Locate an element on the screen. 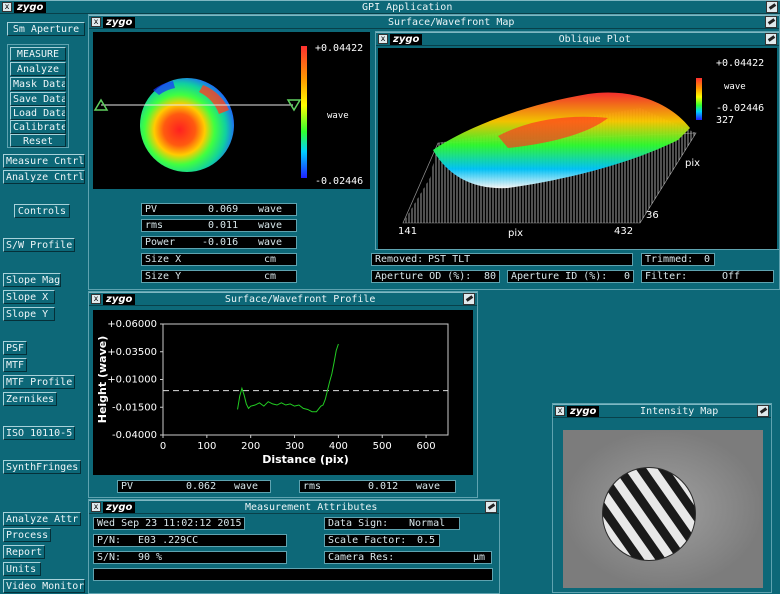 This screenshot has height=594, width=780. measure-cntrl-button: Measure Cntrl is located at coordinates (44, 161).